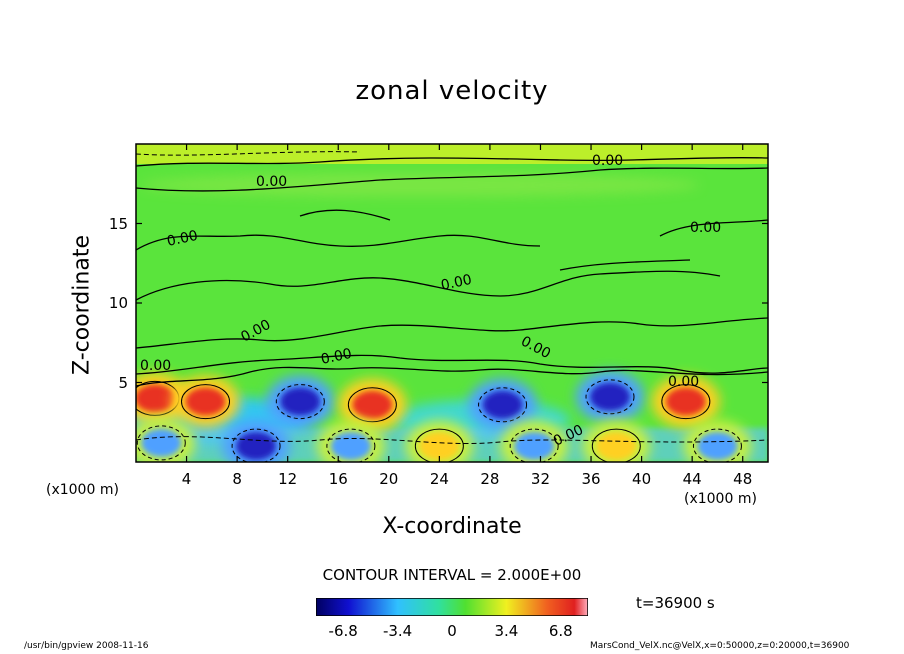 The image size is (904, 654). I want to click on x-tick-label: 48, so click(743, 479).